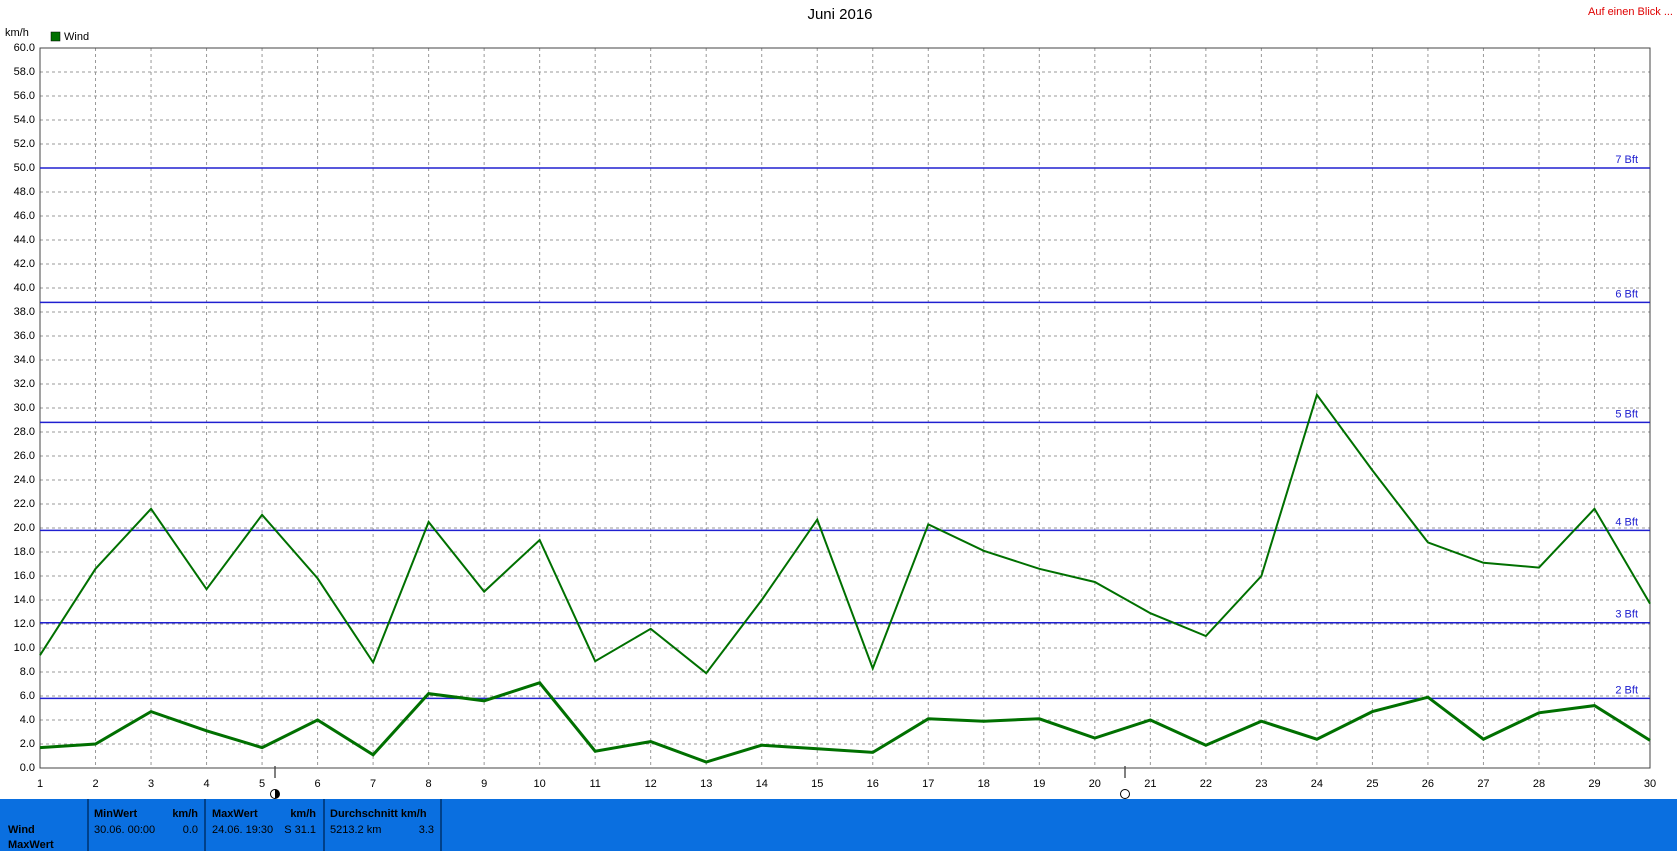  I want to click on y-tick-label: 46.0, so click(24, 216).